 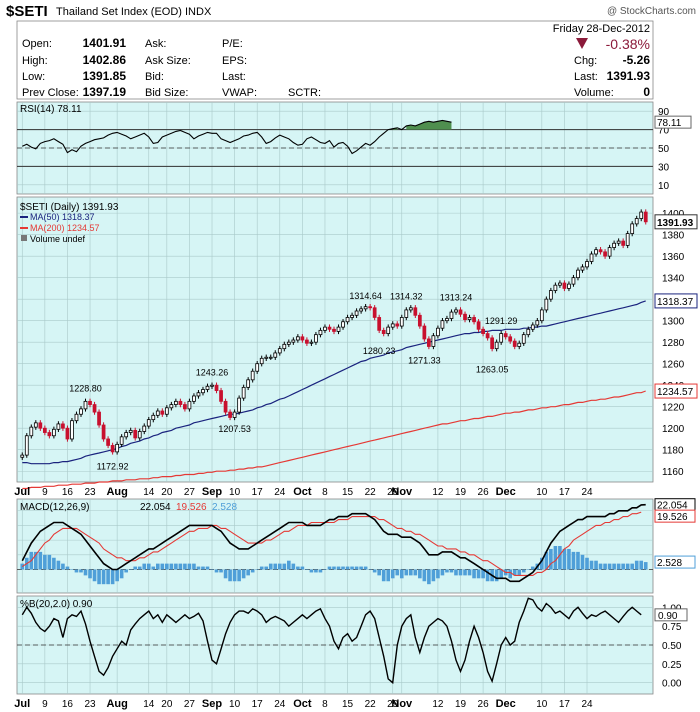 I want to click on x-tick-label: Jul, so click(x=22, y=492).